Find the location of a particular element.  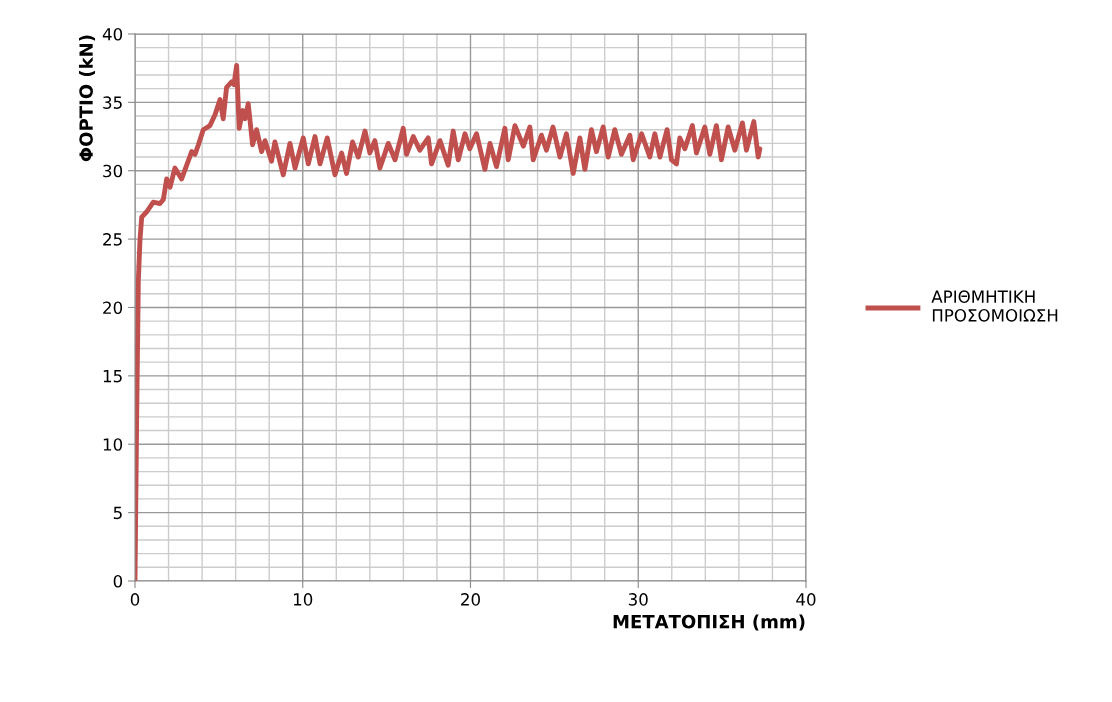

y-tick-label: 20 is located at coordinates (113, 308).